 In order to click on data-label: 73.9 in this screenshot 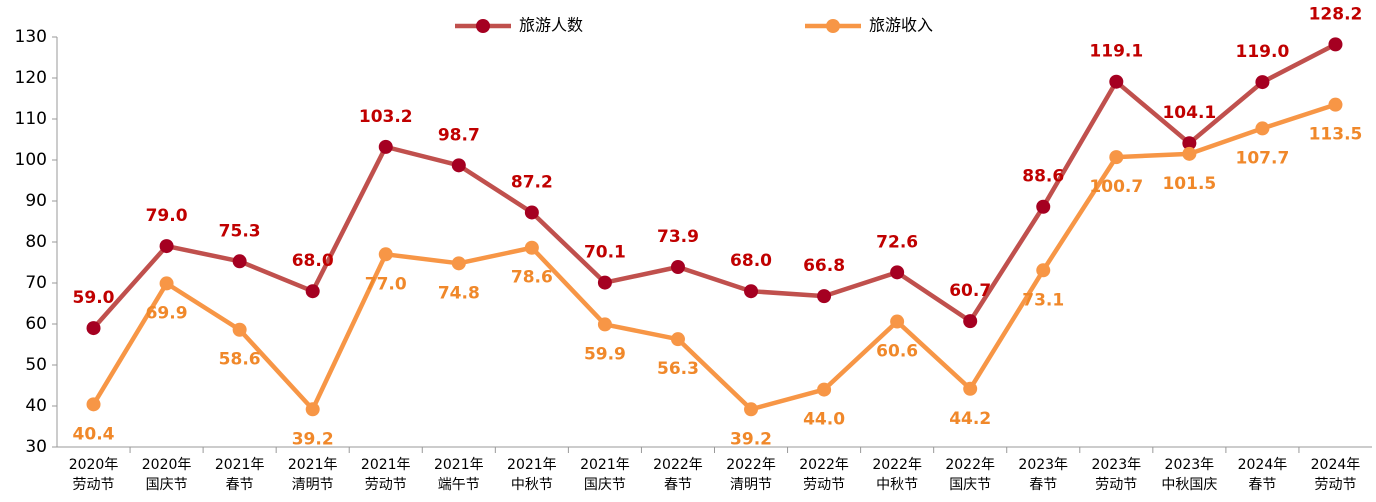, I will do `click(678, 237)`.